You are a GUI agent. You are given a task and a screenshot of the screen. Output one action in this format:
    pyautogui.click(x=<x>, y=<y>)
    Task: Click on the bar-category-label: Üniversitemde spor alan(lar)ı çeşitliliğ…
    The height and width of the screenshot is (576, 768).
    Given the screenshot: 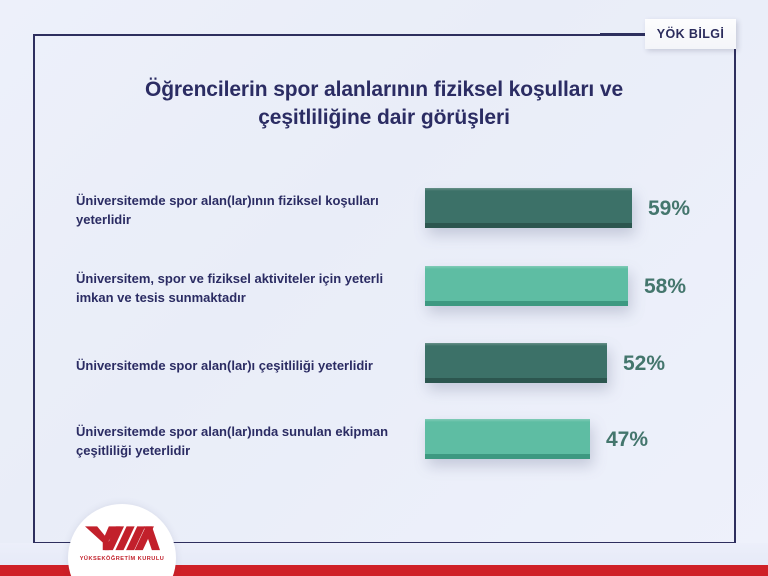 What is the action you would take?
    pyautogui.click(x=224, y=365)
    